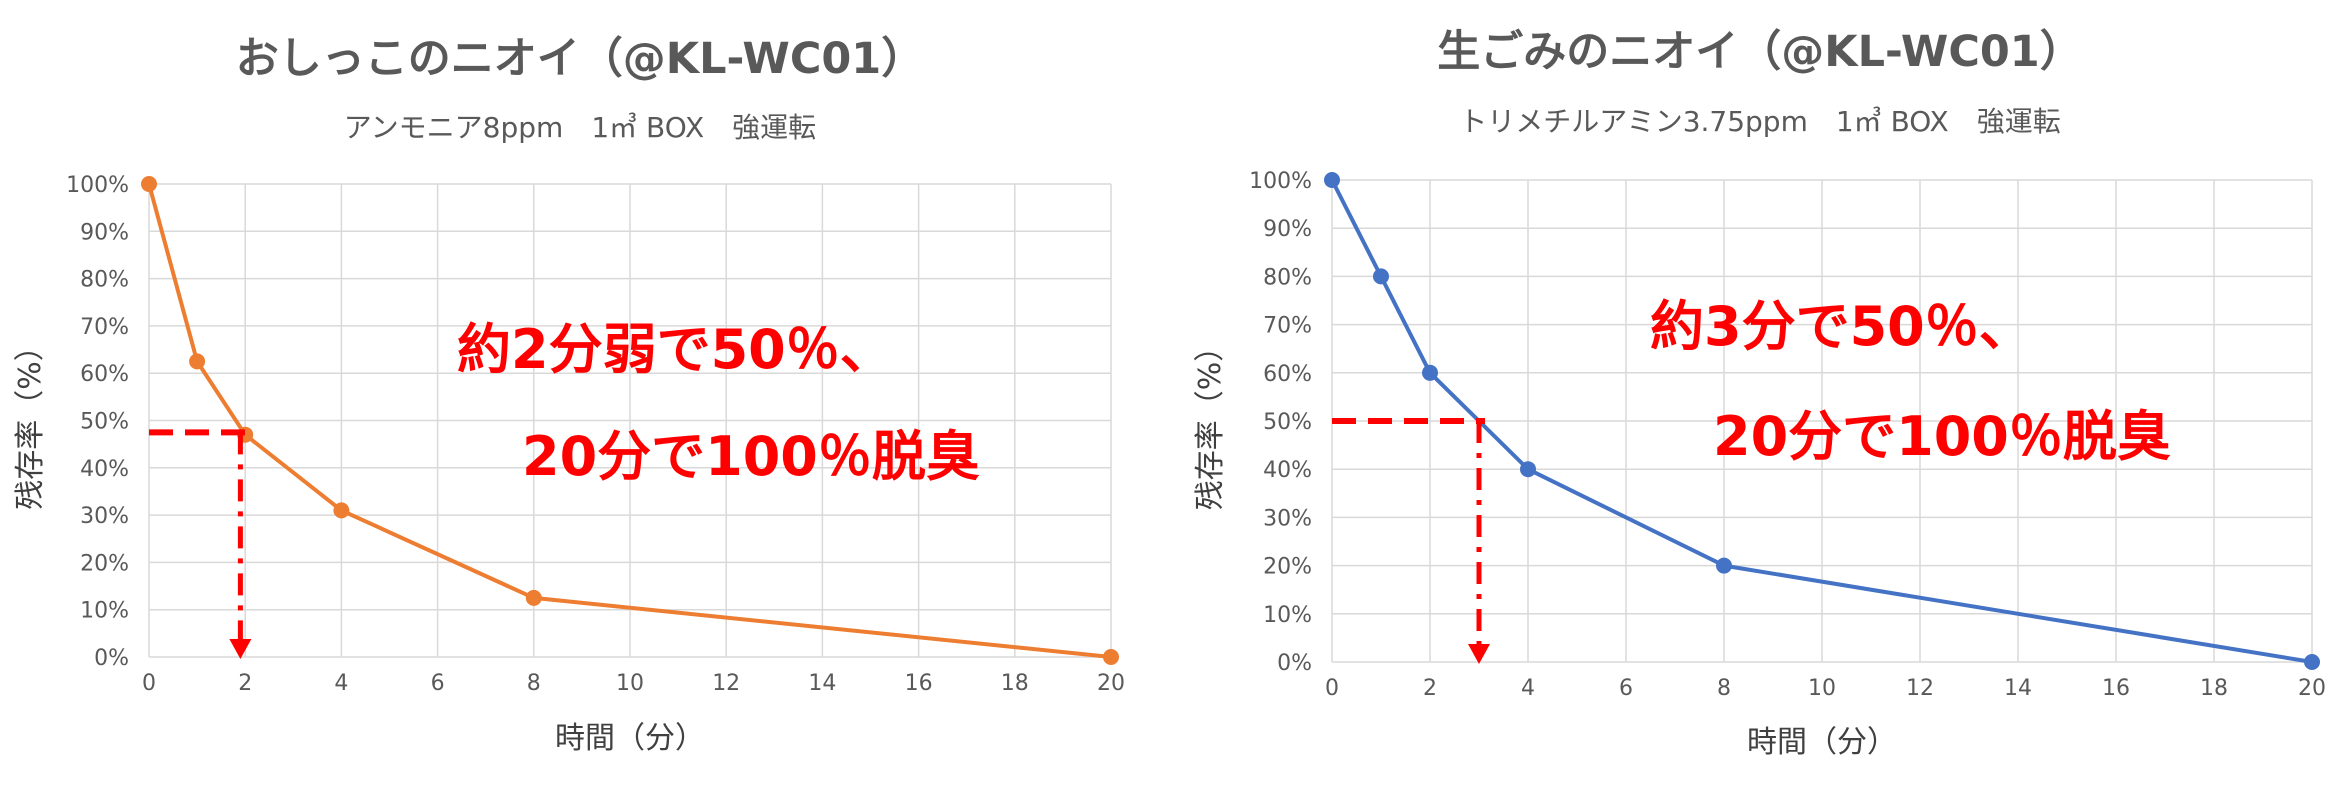  What do you see at coordinates (1841, 326) in the screenshot?
I see `annotation-text: 約3分で50％、` at bounding box center [1841, 326].